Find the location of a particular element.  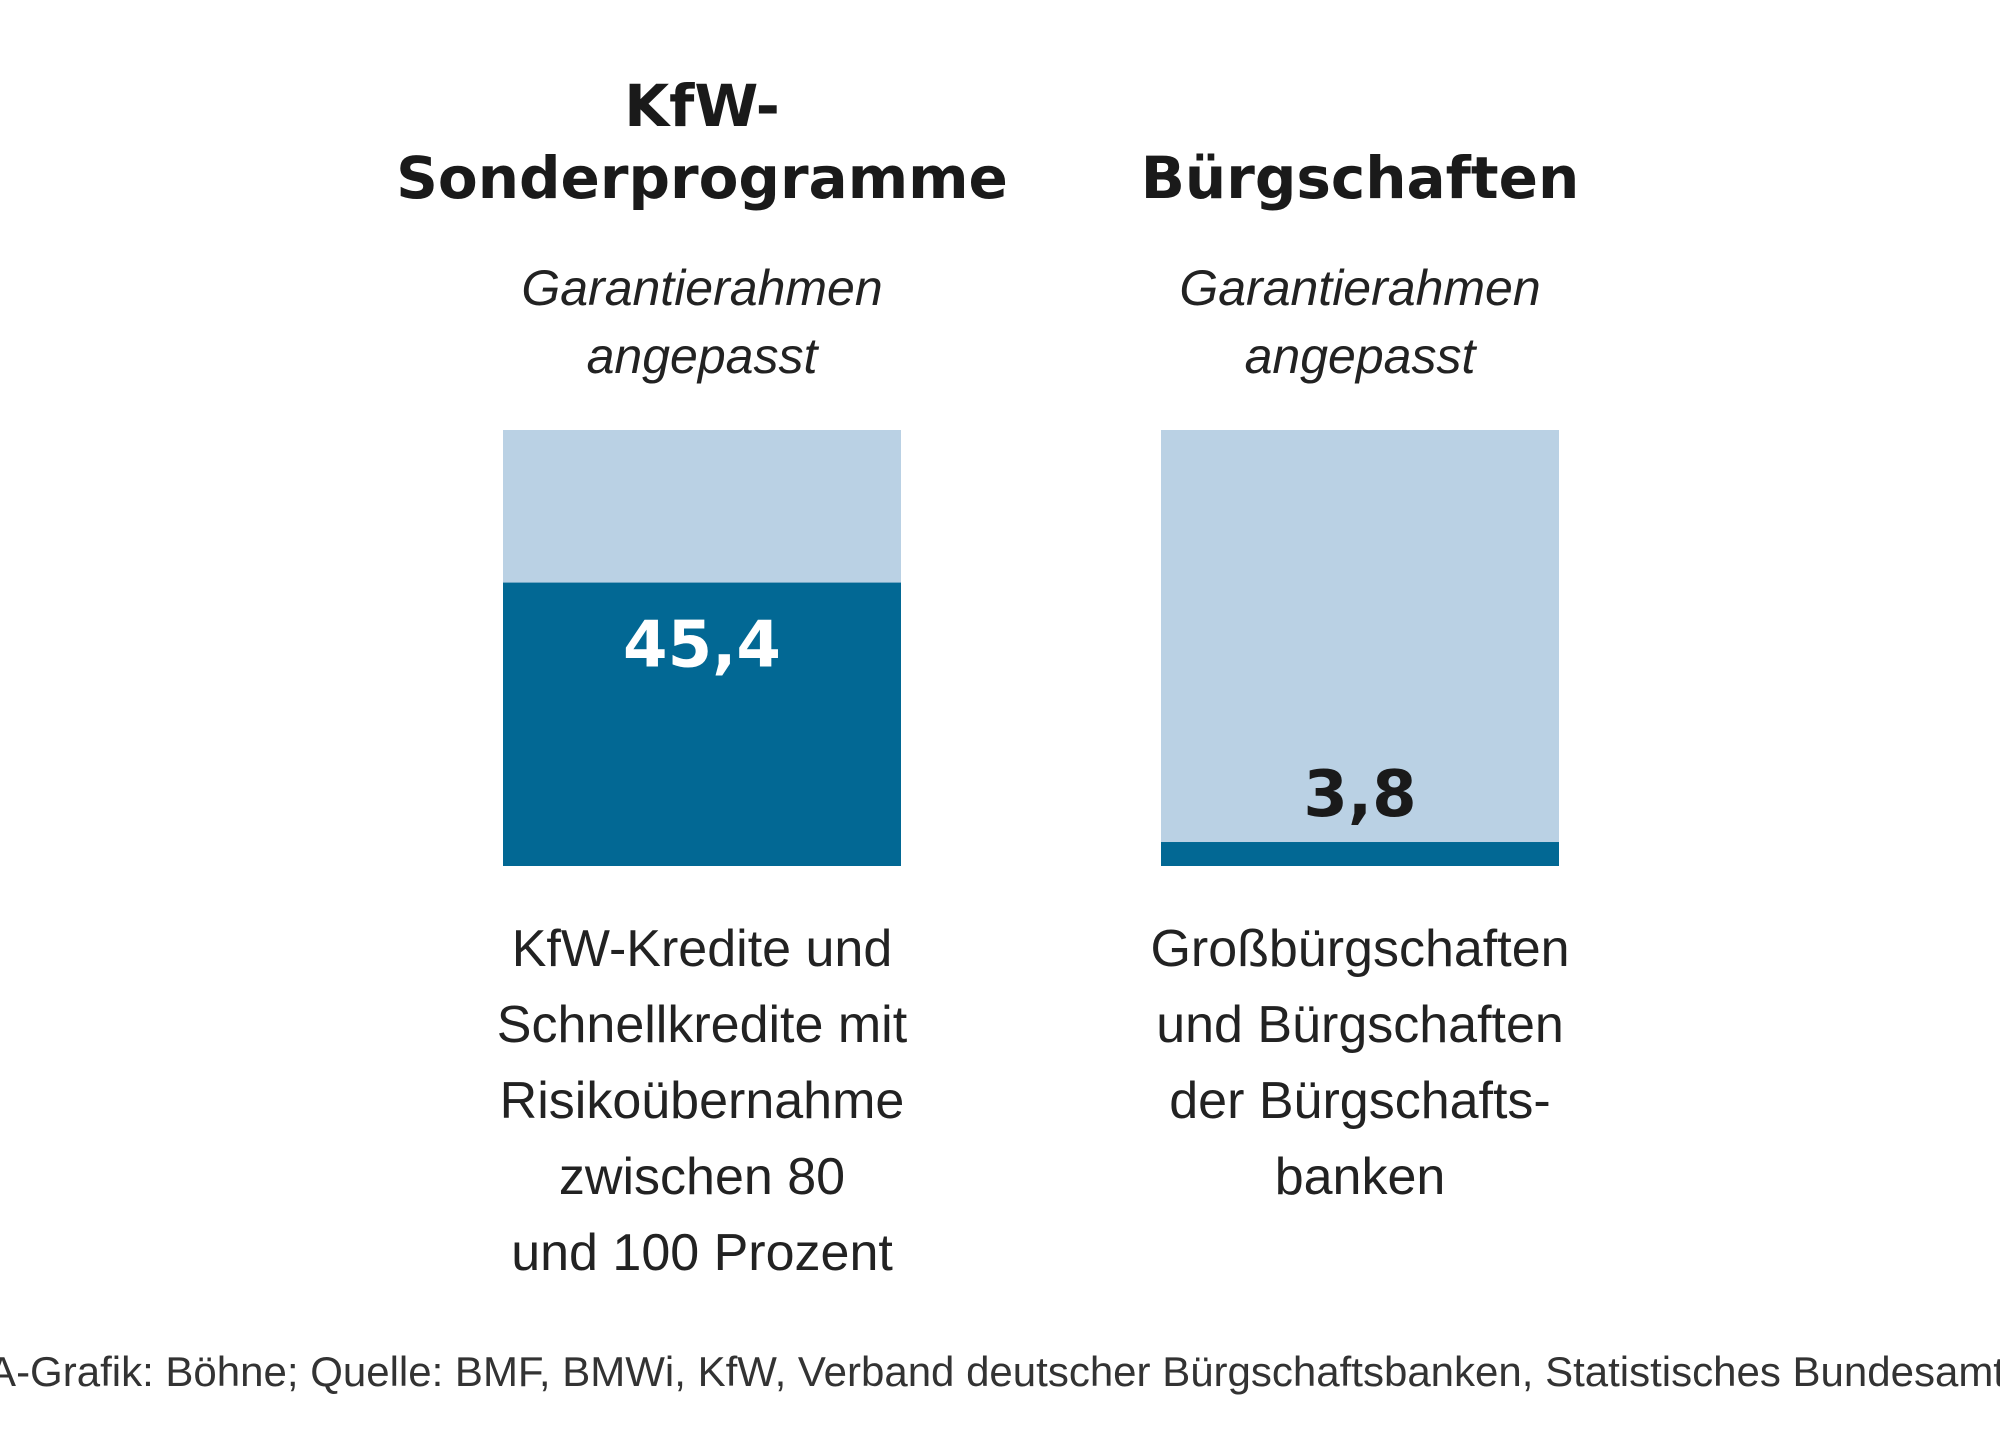

panel-title: Bürgschaften is located at coordinates (1360, 178).